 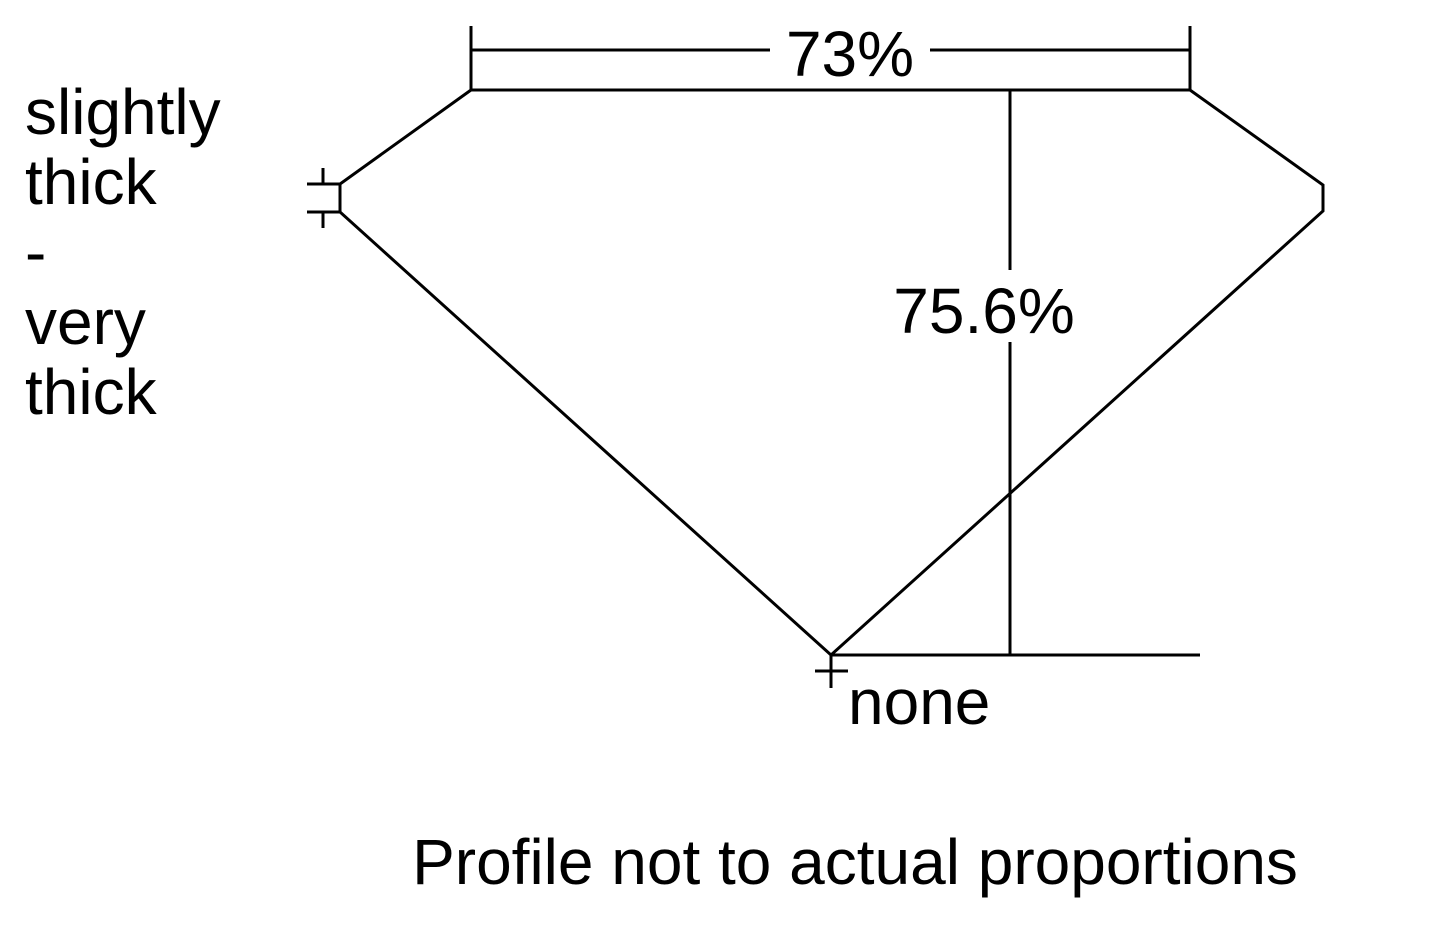 What do you see at coordinates (123, 252) in the screenshot?
I see `girdle-label: slightly thick - very thick` at bounding box center [123, 252].